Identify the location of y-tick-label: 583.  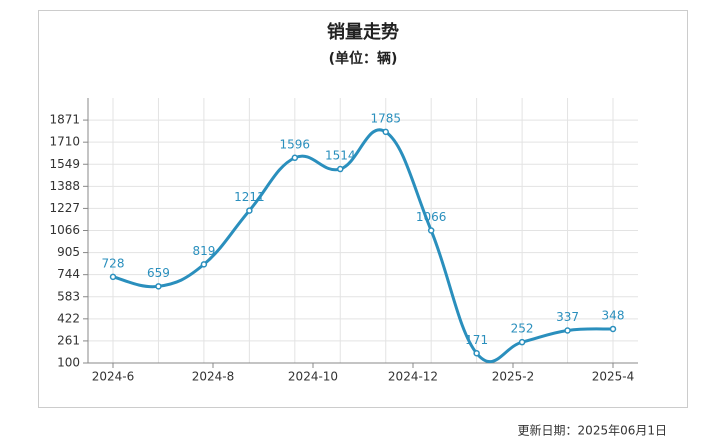
(68, 296).